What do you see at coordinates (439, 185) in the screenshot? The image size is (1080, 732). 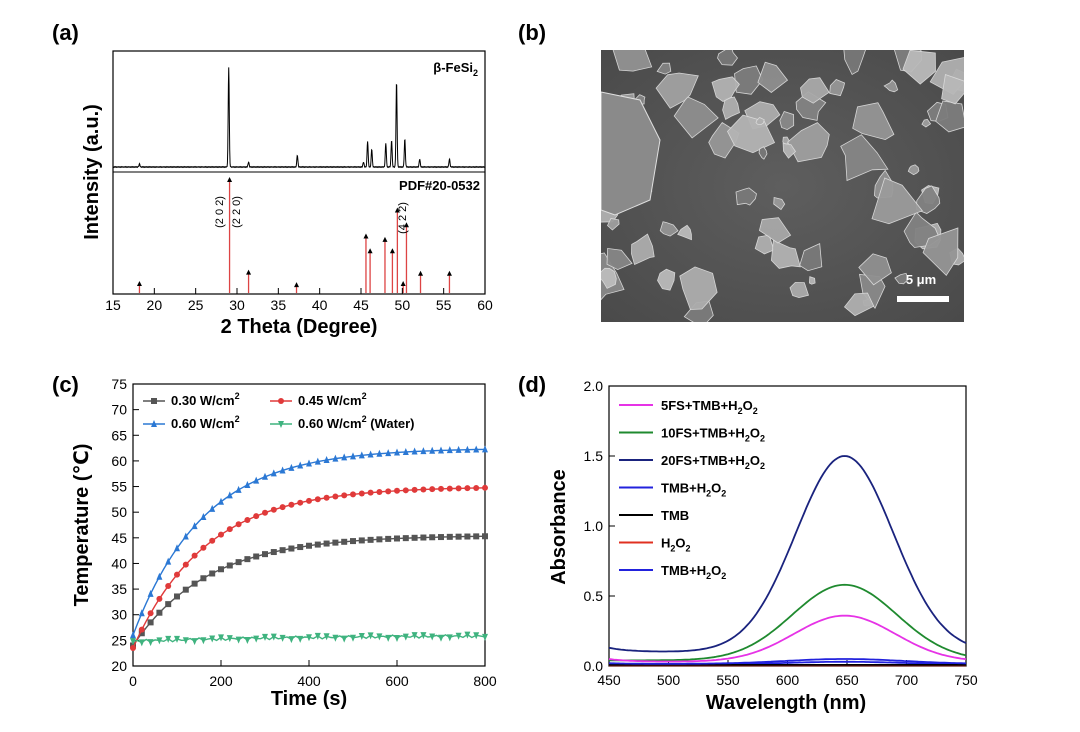 I see `xrd-reference-label: PDF#20-0532` at bounding box center [439, 185].